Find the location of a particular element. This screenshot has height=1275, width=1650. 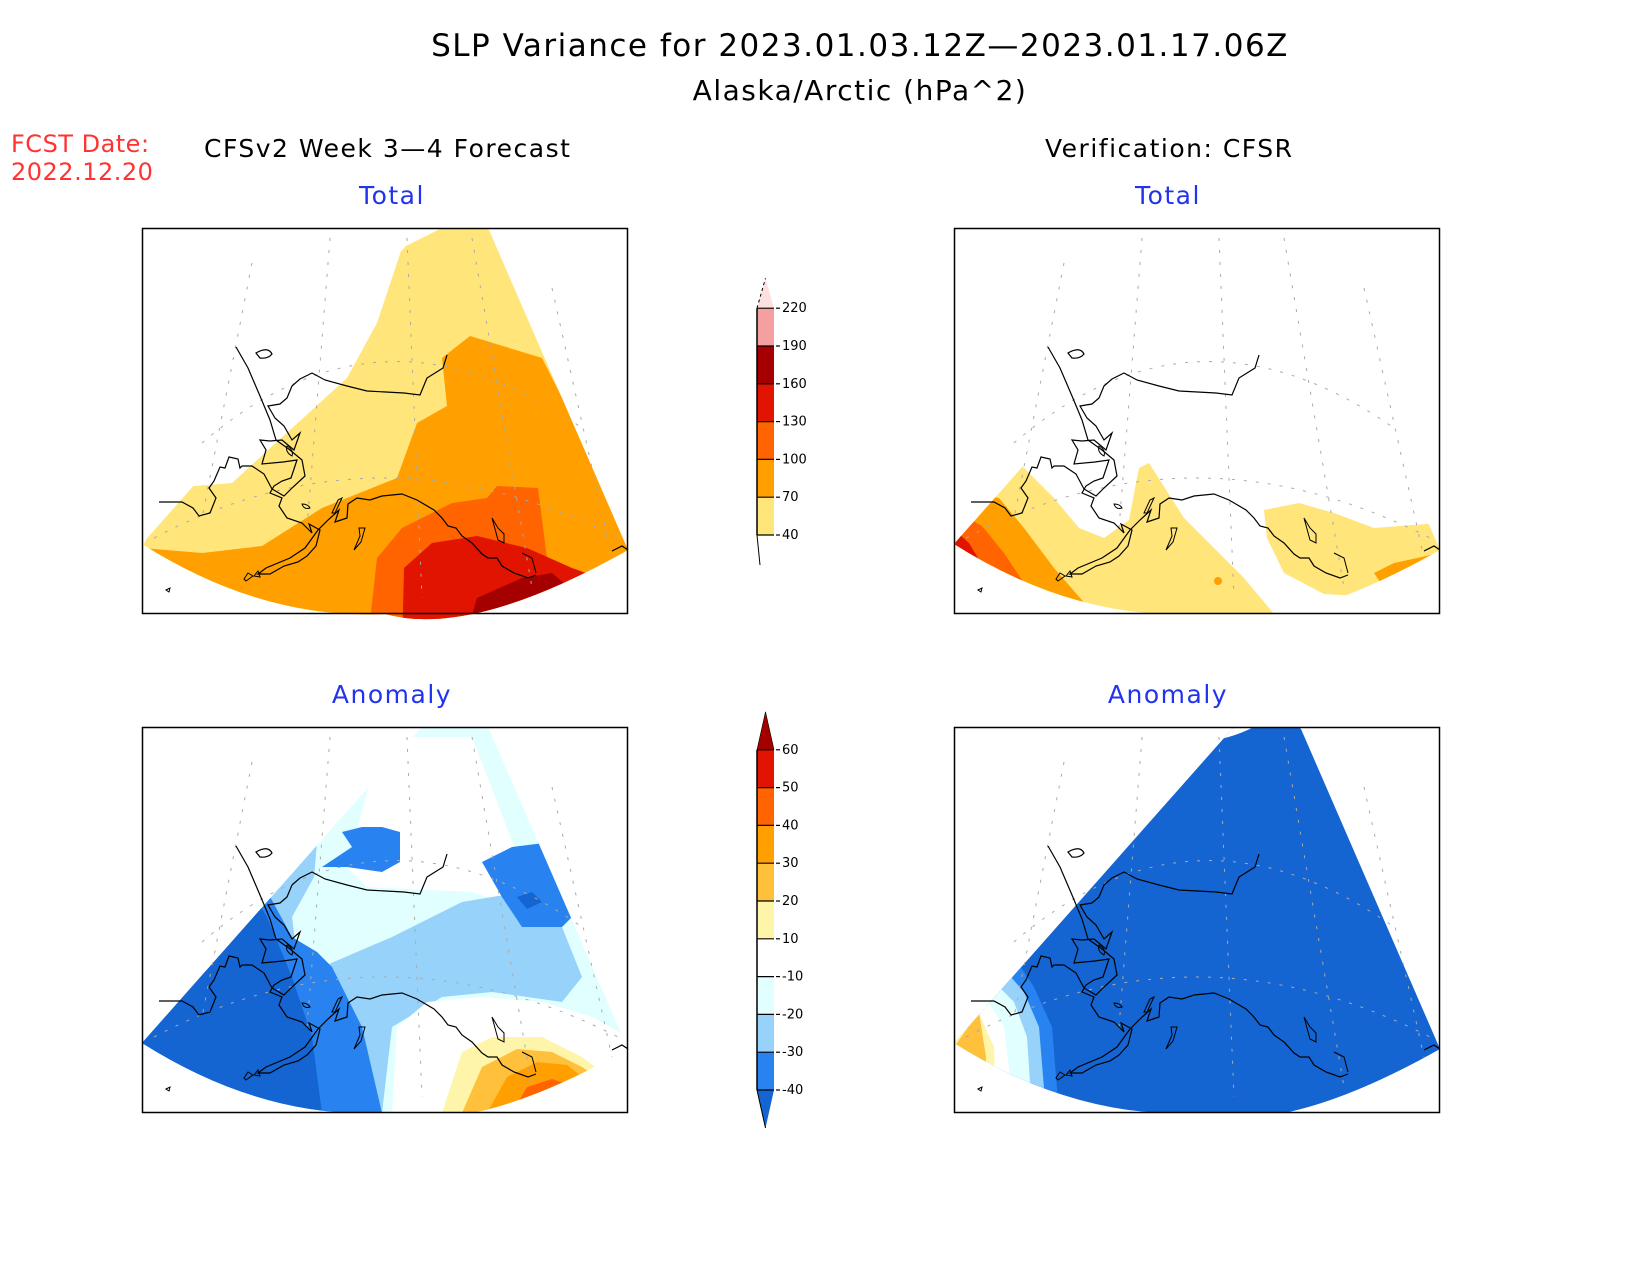

total-colorbar: 40 70 100 130 160 190 220 is located at coordinates (781, 422).